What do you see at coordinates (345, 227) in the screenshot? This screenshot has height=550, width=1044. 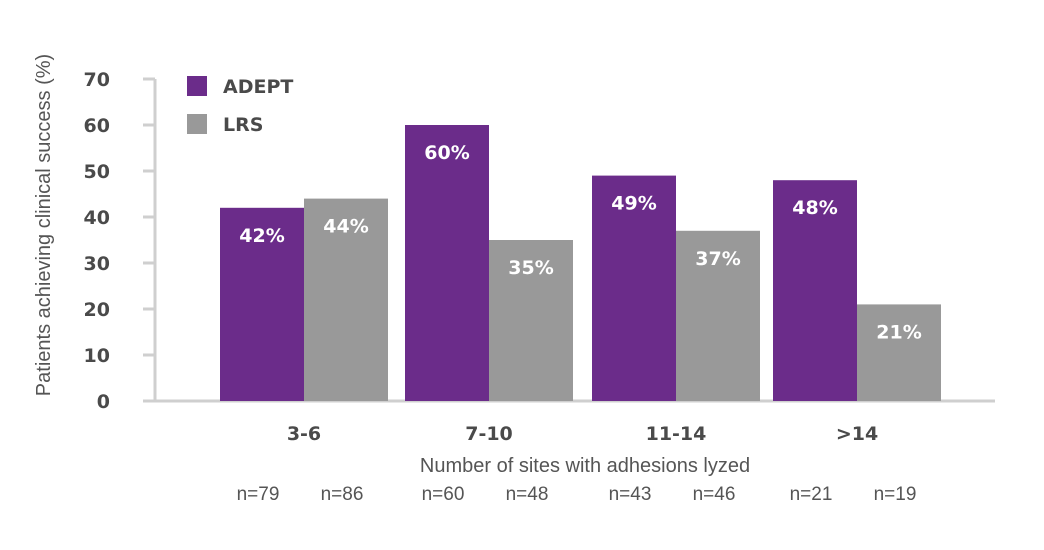 I see `bar-value-label: 44%` at bounding box center [345, 227].